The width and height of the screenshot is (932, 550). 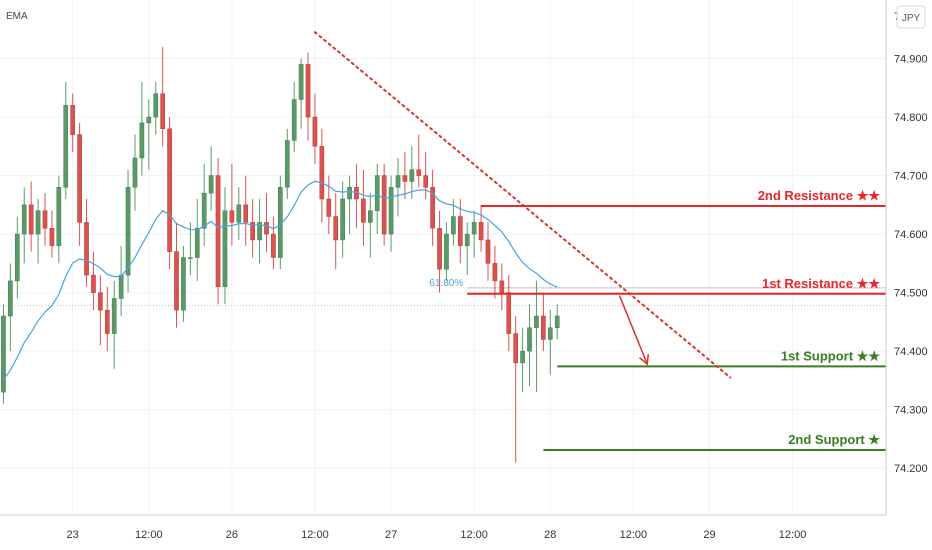 What do you see at coordinates (744, 362) in the screenshot?
I see `level-support: 1st Support ★★74.374` at bounding box center [744, 362].